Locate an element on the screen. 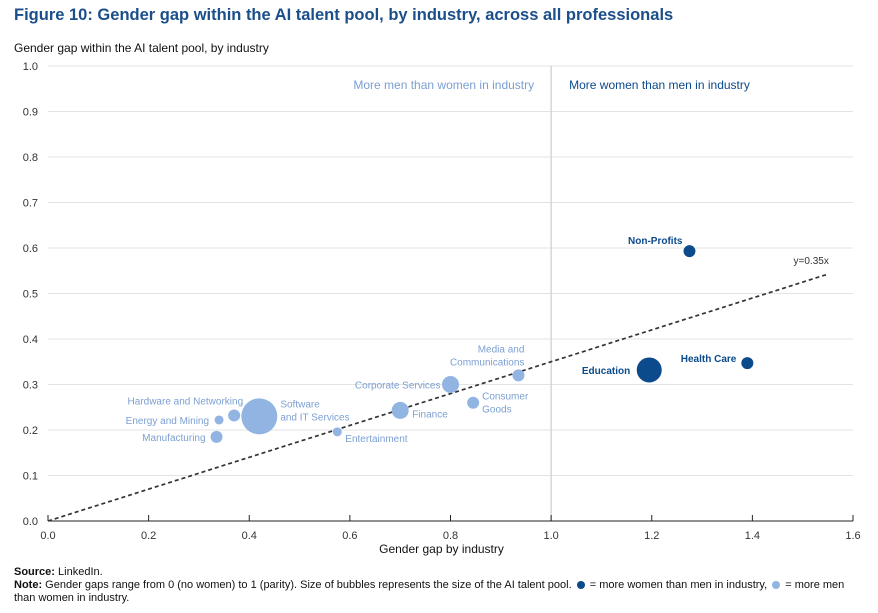 The image size is (878, 613). x-tick-label: 0.2 is located at coordinates (148, 536).